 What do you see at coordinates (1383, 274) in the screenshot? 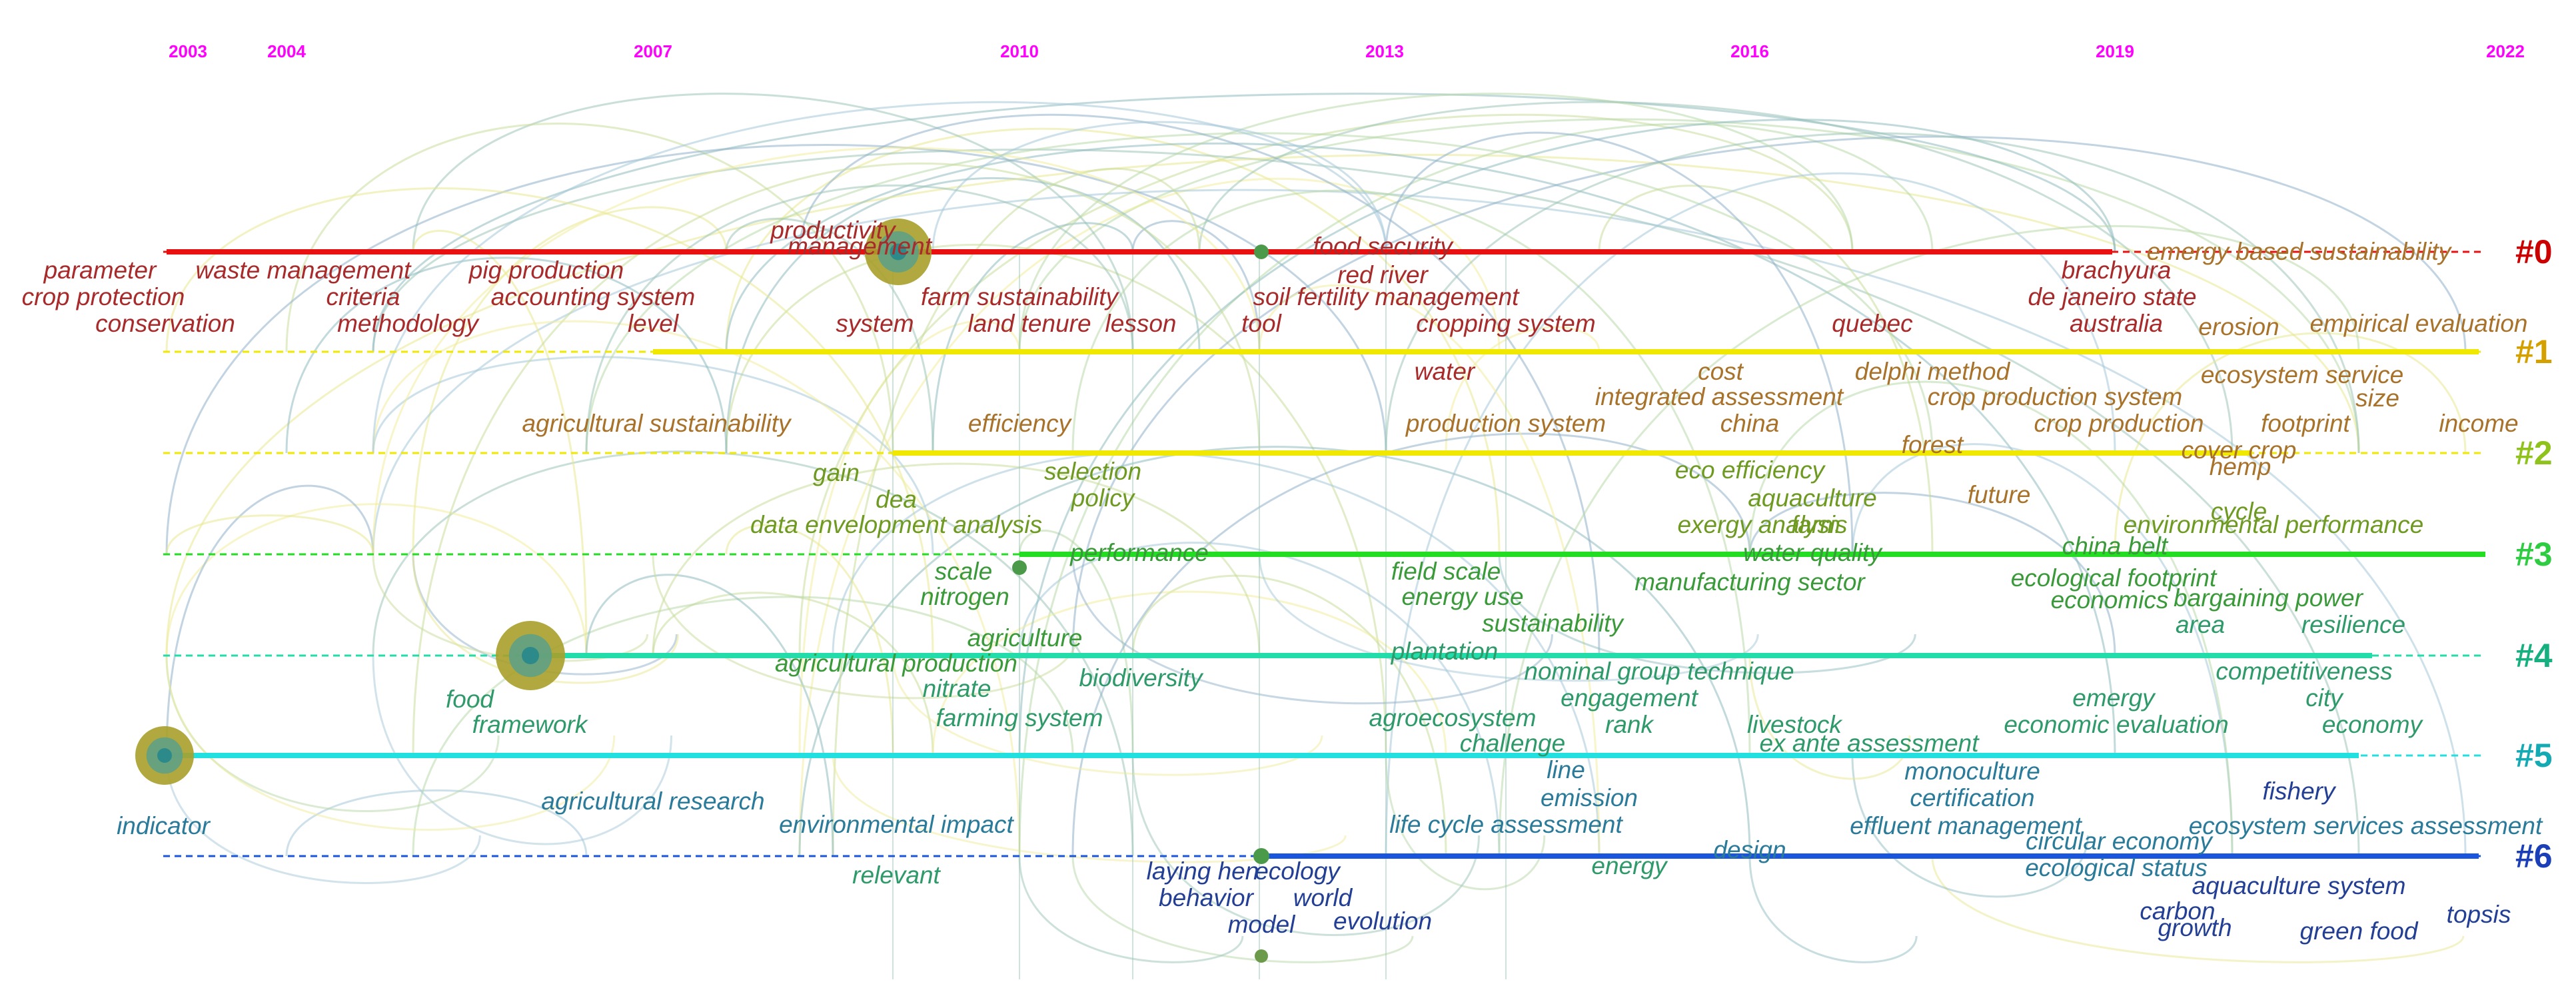
I see `keyword-red-river: red river` at bounding box center [1383, 274].